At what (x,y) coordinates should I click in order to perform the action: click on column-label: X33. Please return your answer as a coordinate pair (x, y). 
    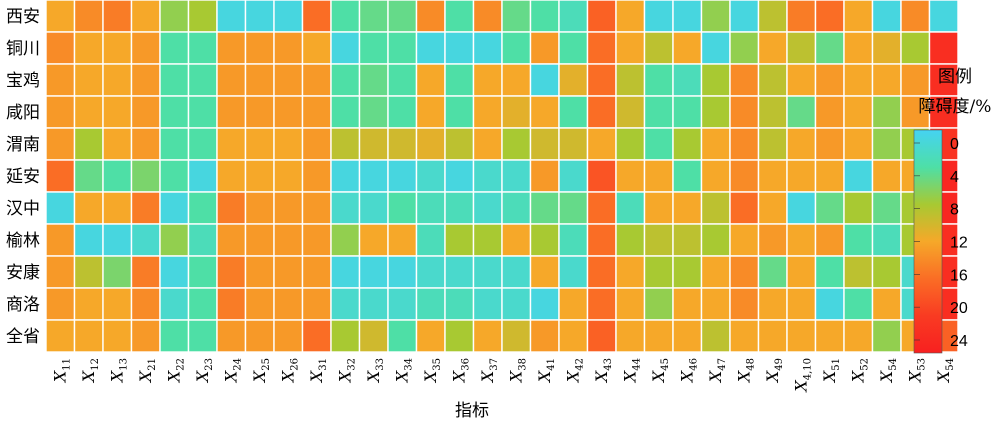
    Looking at the image, I should click on (375, 371).